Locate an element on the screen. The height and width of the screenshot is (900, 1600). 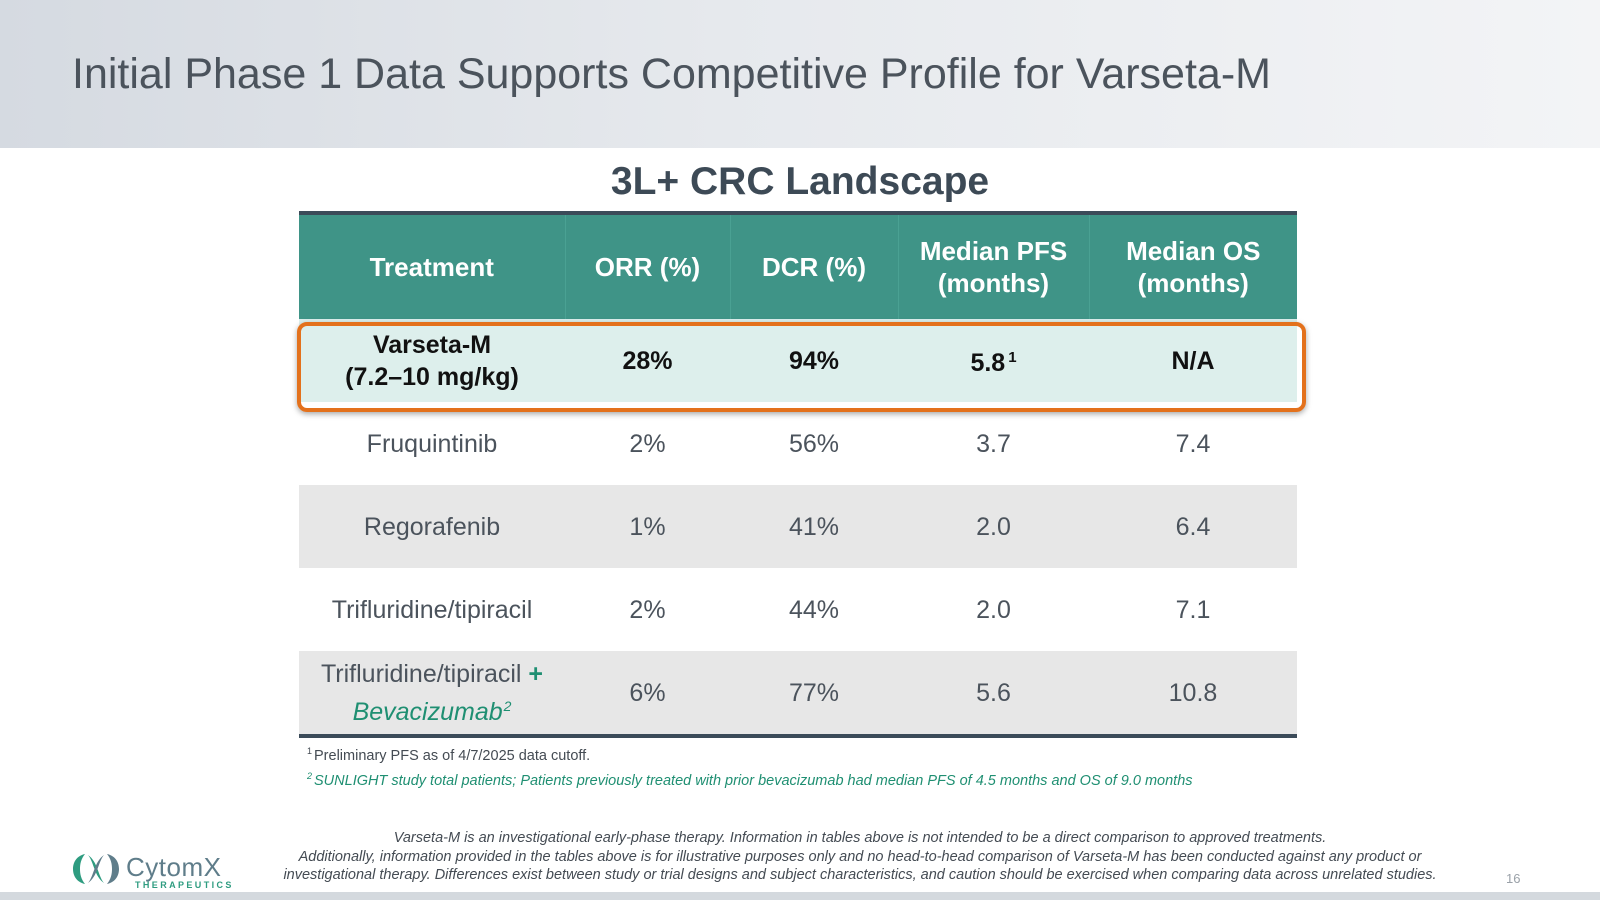
logo-subtitle: THERAPEUTICS is located at coordinates (184, 885).